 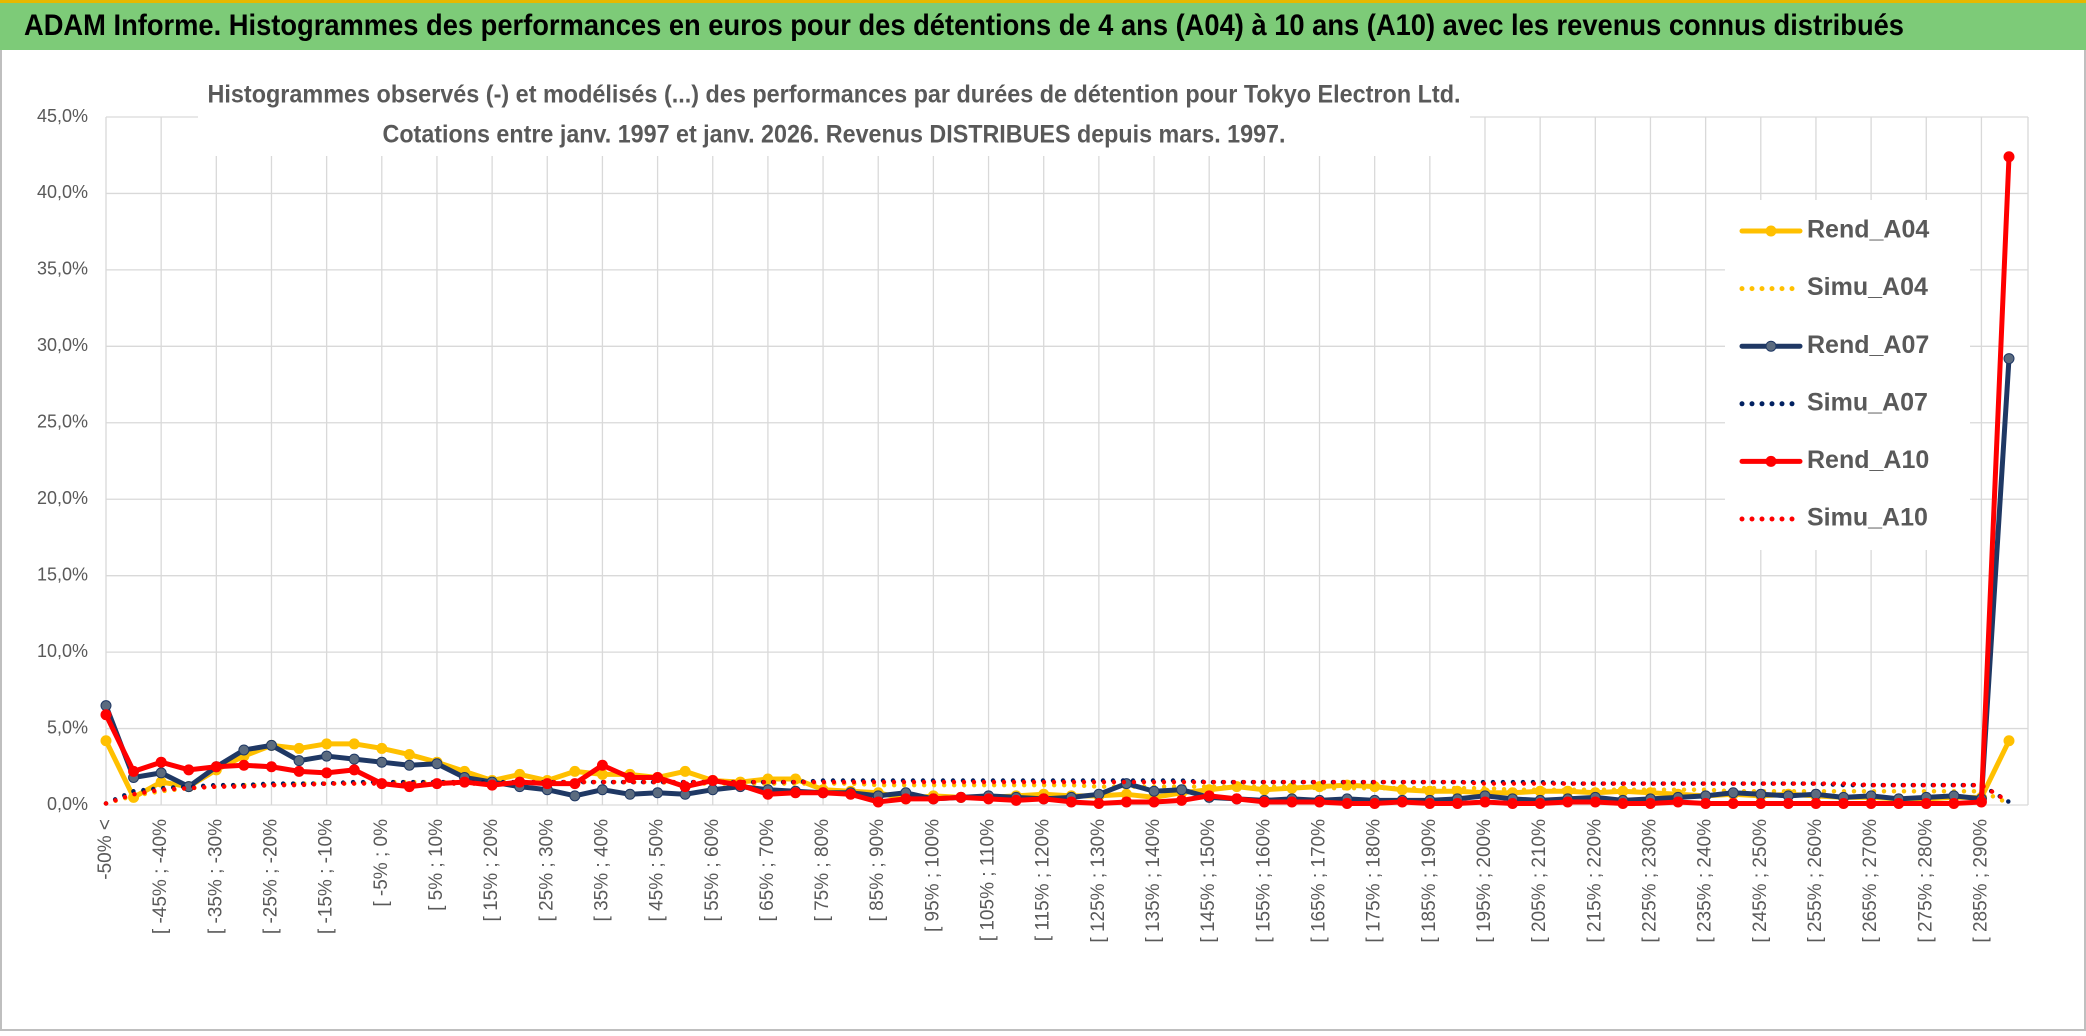 What do you see at coordinates (270, 876) in the screenshot?
I see `x-tick-label: [ -25% ; -20%` at bounding box center [270, 876].